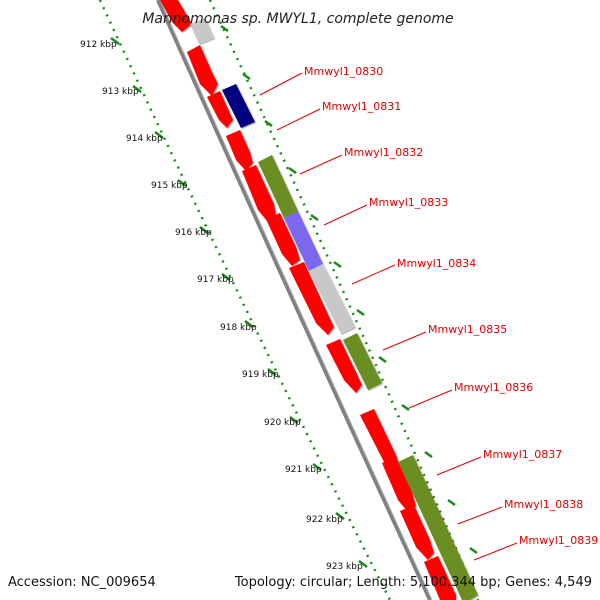  I want to click on gene-label: Mmwyl1_0839, so click(558, 540).